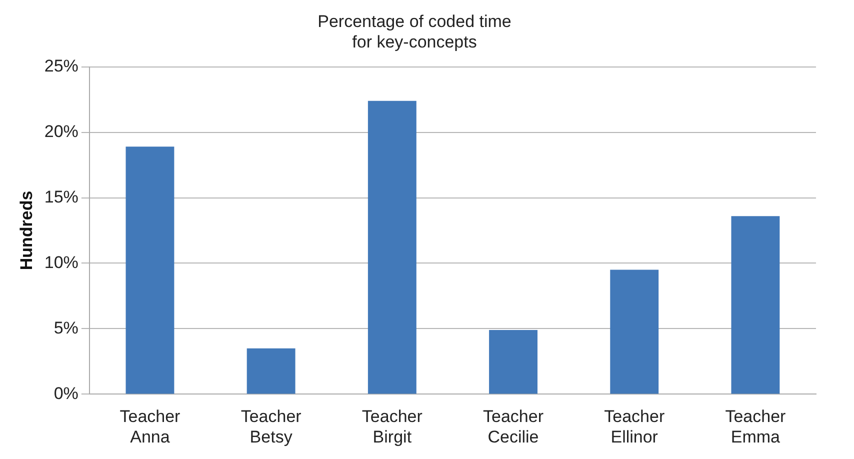  Describe the element at coordinates (61, 196) in the screenshot. I see `y-tick-label: 15%` at that location.